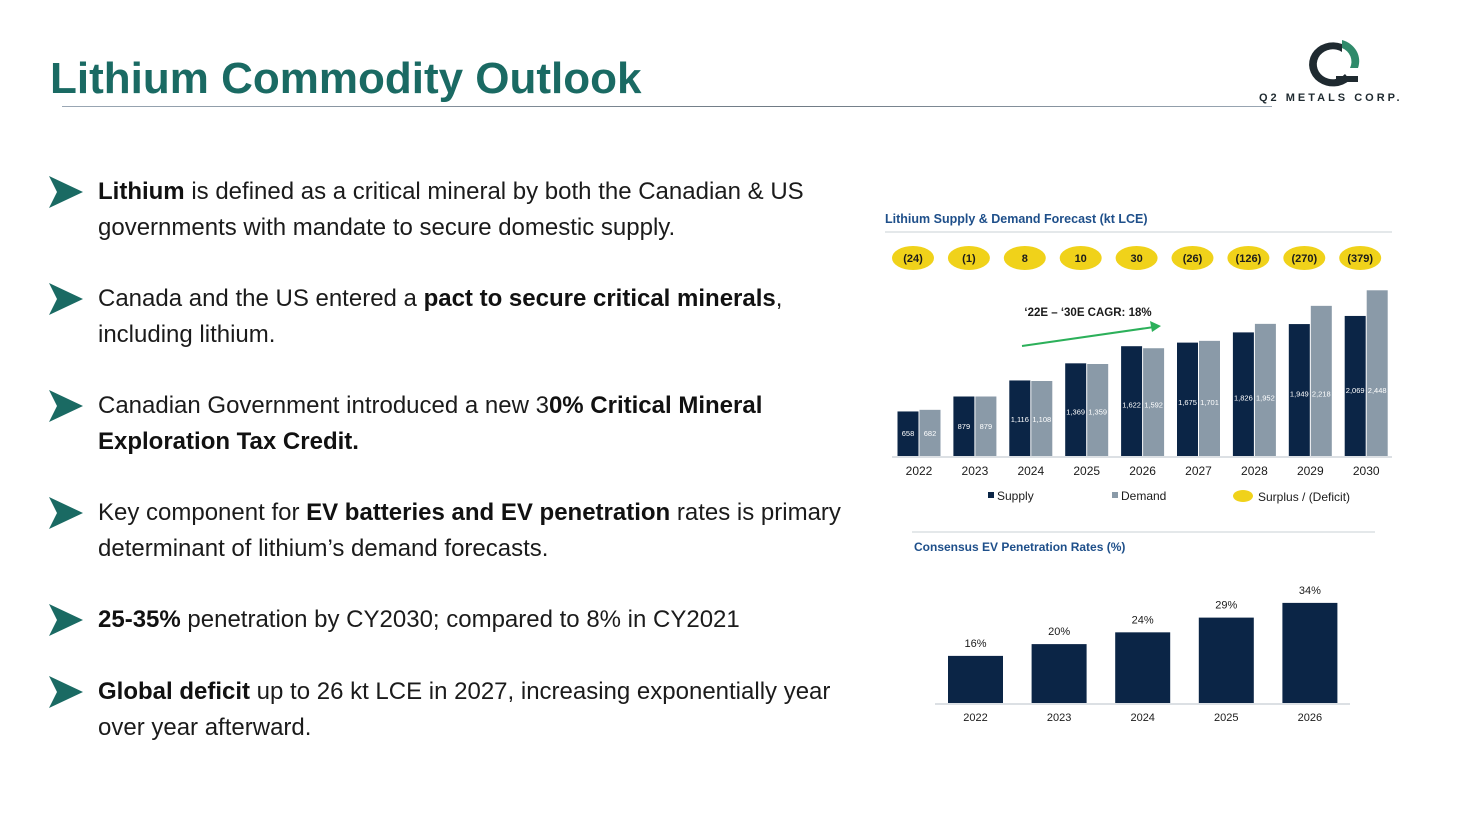 The width and height of the screenshot is (1473, 828). What do you see at coordinates (1115, 495) in the screenshot?
I see `legend-demand-swatch` at bounding box center [1115, 495].